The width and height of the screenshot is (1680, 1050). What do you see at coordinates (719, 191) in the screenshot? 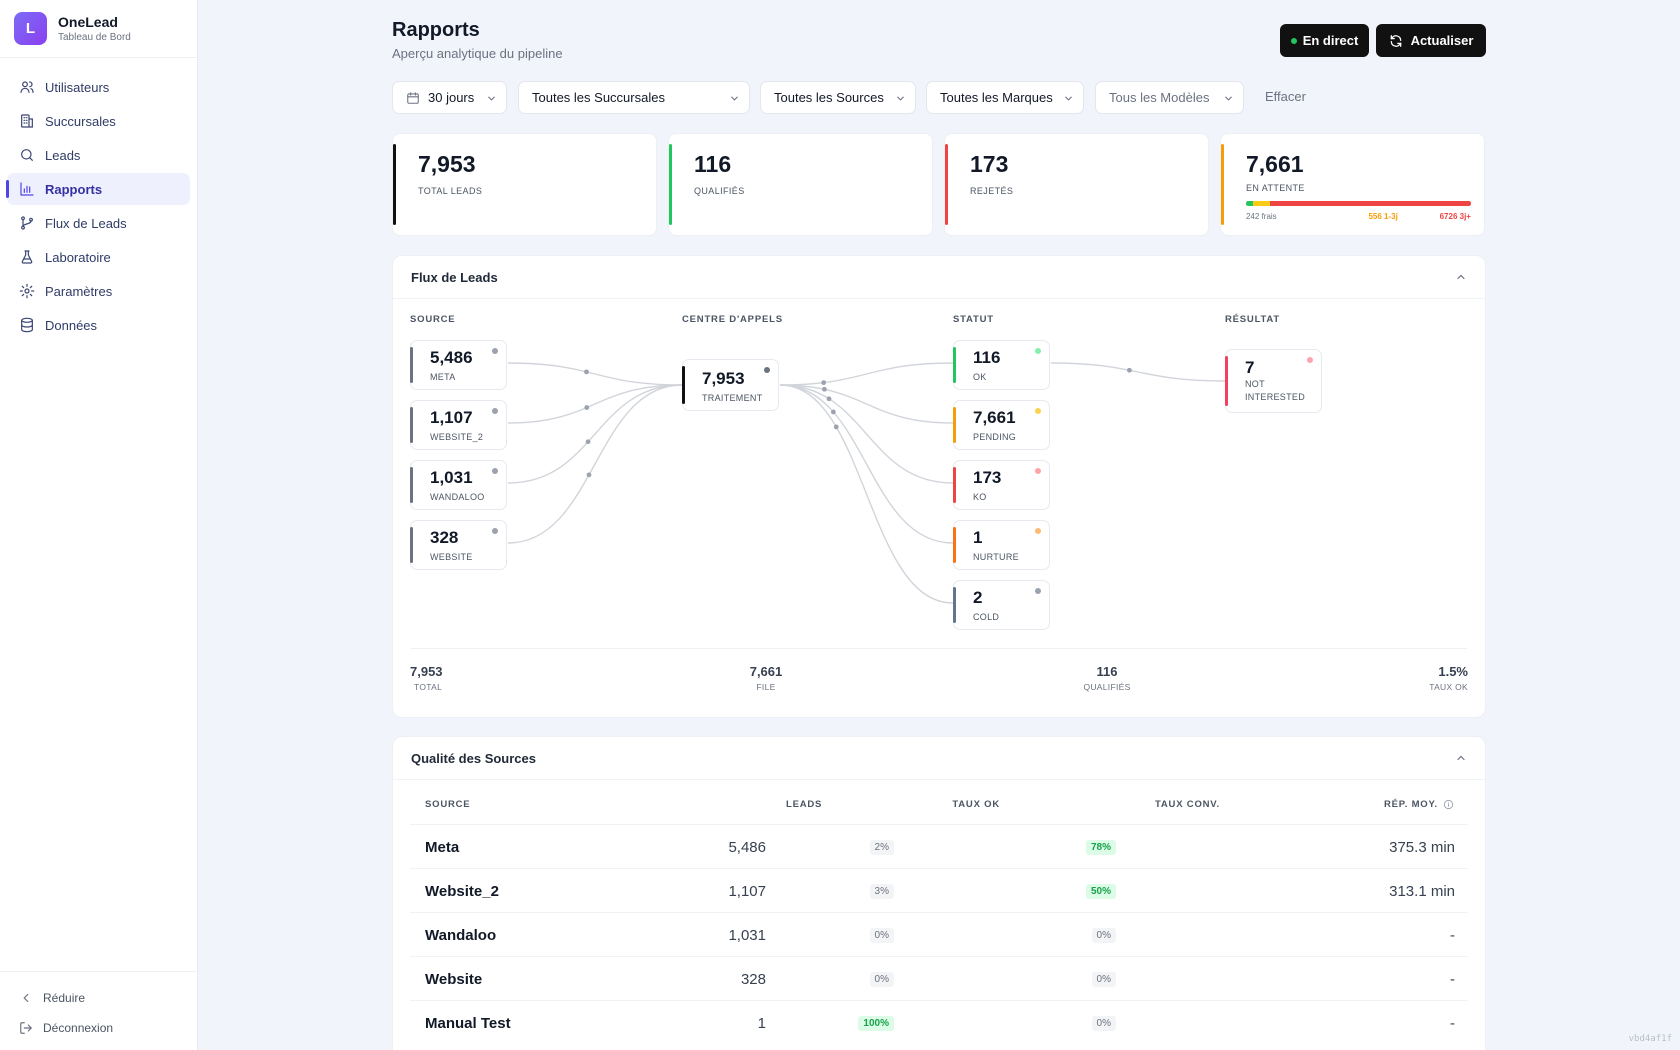
I see `kpi-label: QUALIFIÉS` at bounding box center [719, 191].